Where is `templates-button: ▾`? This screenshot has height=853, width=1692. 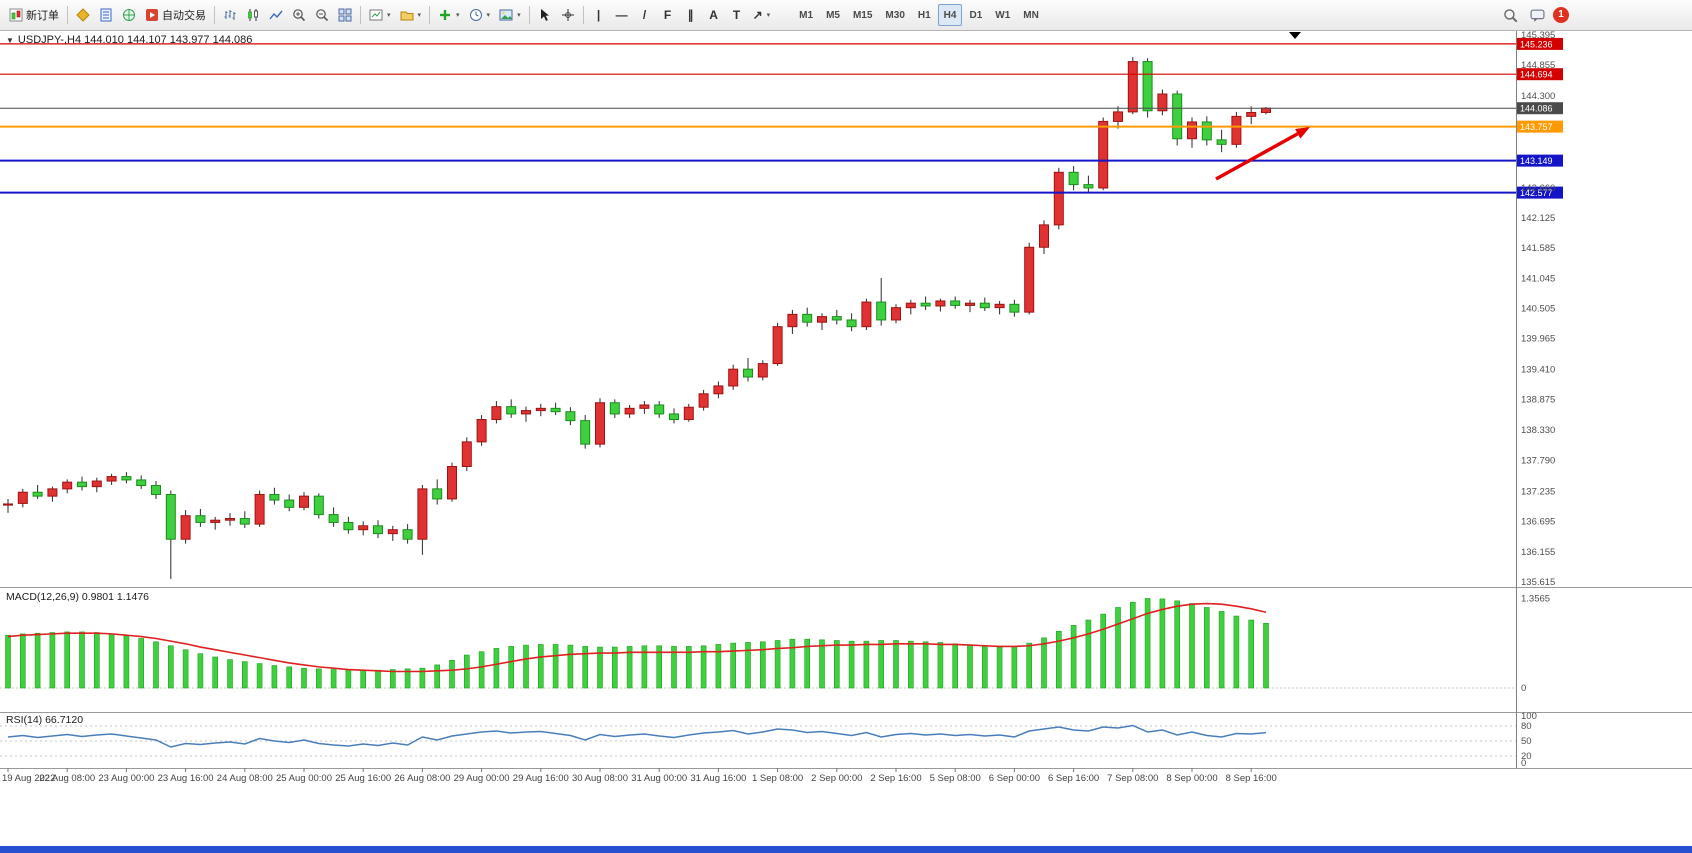
templates-button: ▾ is located at coordinates (510, 15).